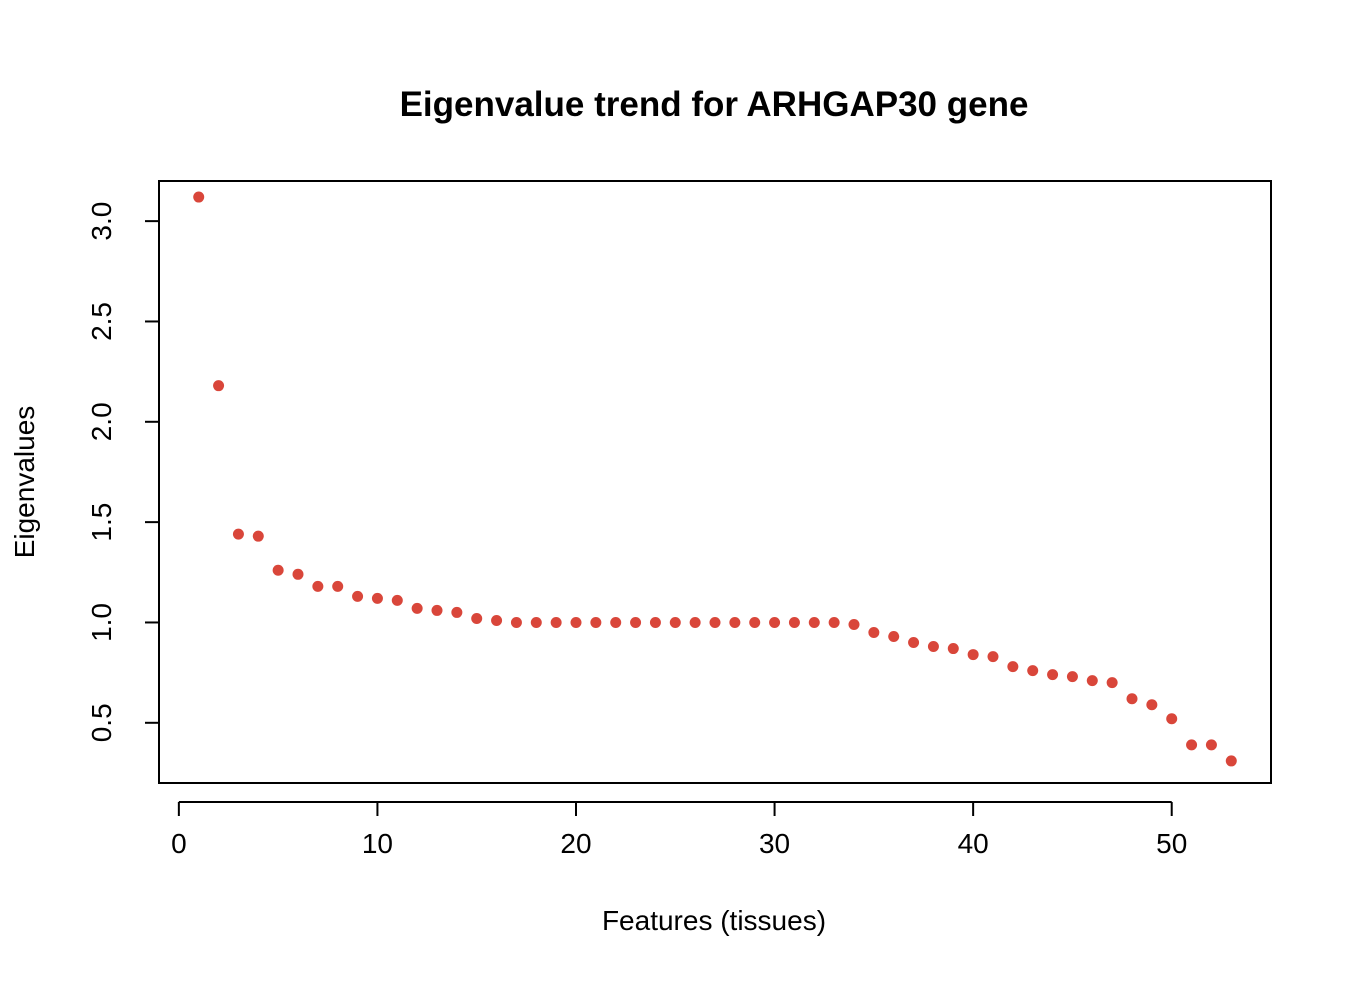 The width and height of the screenshot is (1352, 1003). Describe the element at coordinates (1171, 843) in the screenshot. I see `x-tick-label: 50` at that location.